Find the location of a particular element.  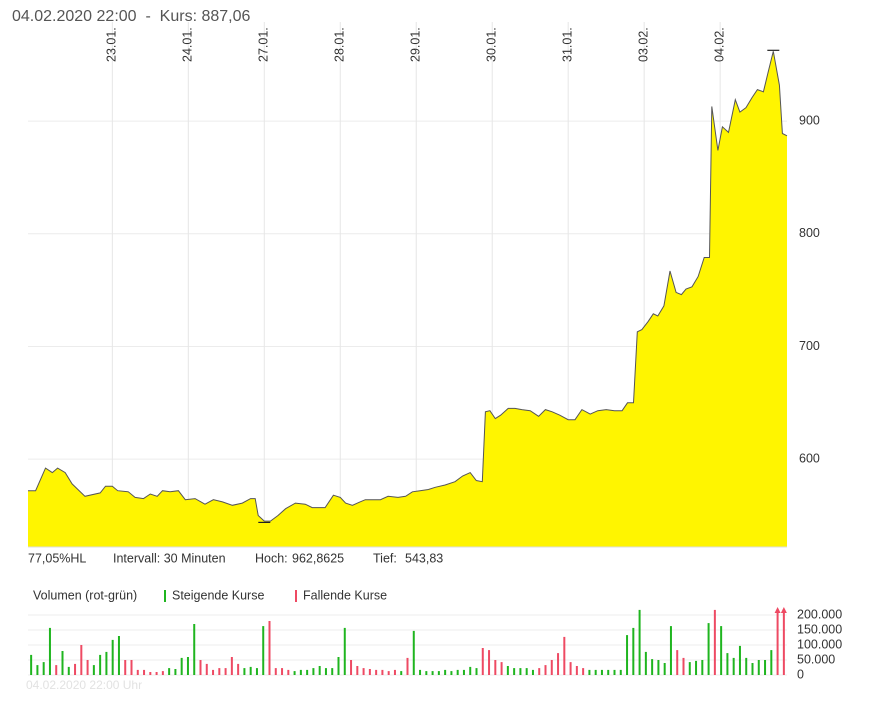

legend-swatch is located at coordinates (165, 596).